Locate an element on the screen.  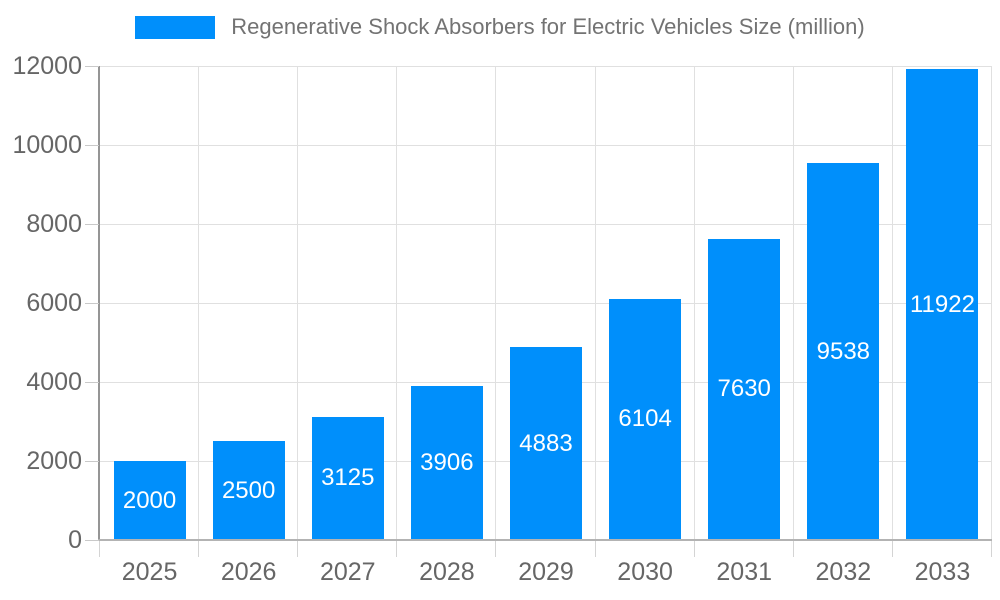
x-axis-tick-label: 2031 is located at coordinates (744, 572).